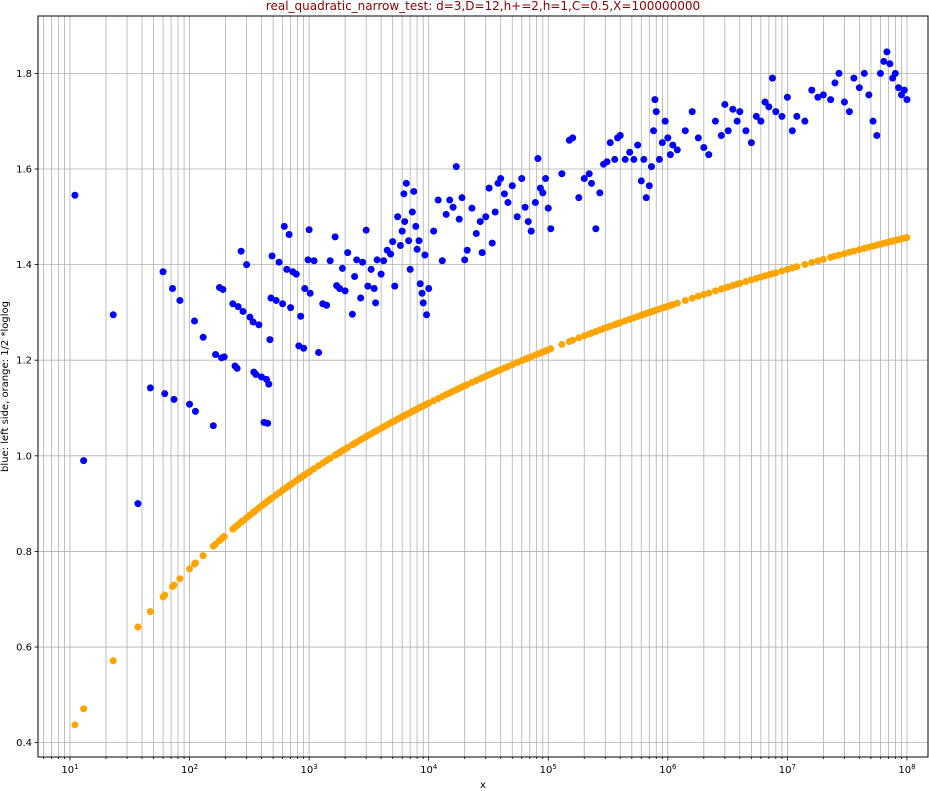  I want to click on x-tick-label: 103, so click(309, 769).